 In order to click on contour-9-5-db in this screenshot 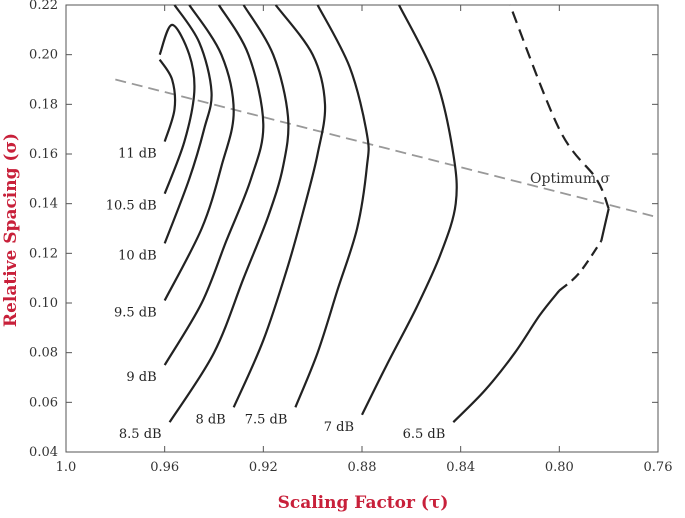, I will do `click(199, 152)`.